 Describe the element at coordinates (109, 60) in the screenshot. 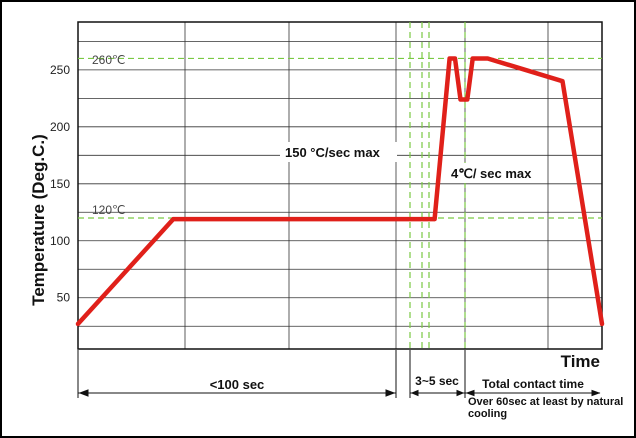

I see `ref-label-260: 260℃` at that location.